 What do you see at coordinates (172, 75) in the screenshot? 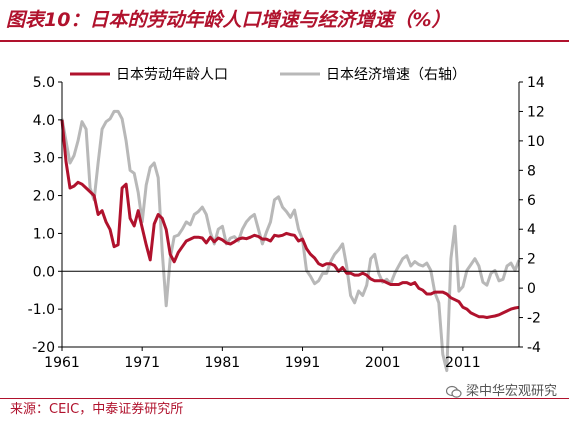
I see `legend-labor-label: 日本劳动年龄人口` at bounding box center [172, 75].